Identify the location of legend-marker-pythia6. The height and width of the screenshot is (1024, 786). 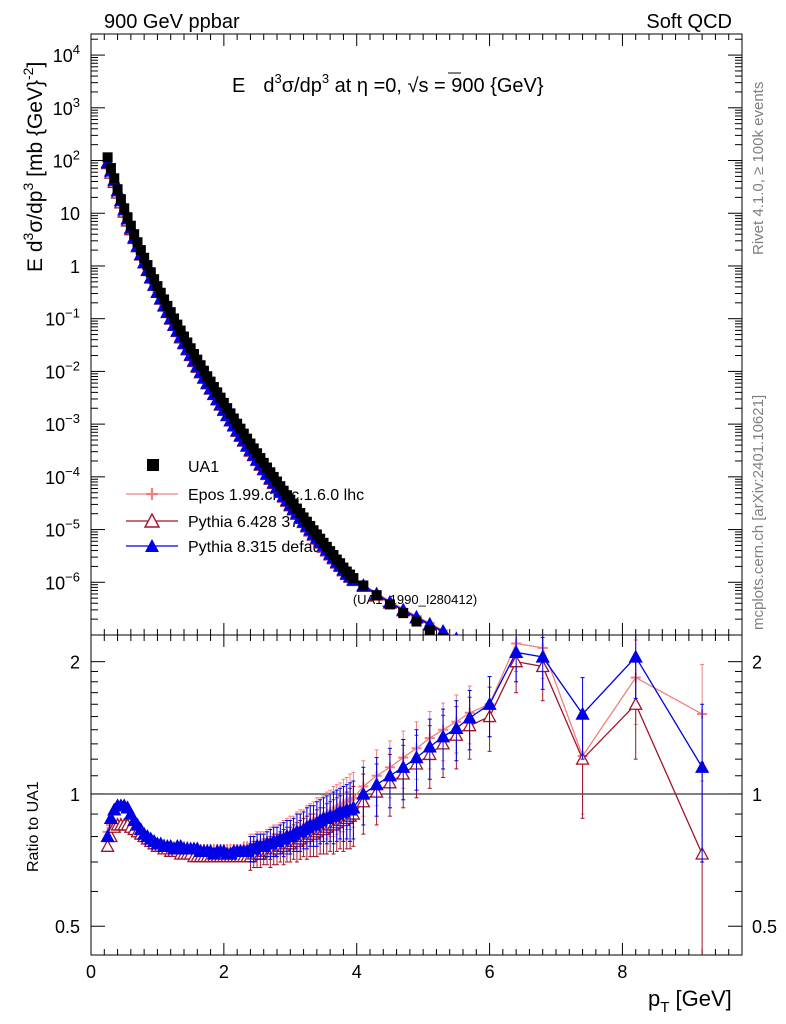
(152, 520).